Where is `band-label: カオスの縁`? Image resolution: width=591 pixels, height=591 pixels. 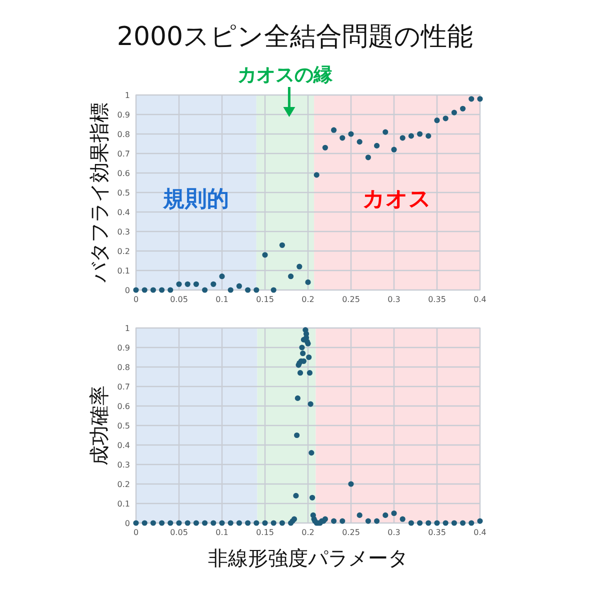
band-label: カオスの縁 is located at coordinates (286, 75).